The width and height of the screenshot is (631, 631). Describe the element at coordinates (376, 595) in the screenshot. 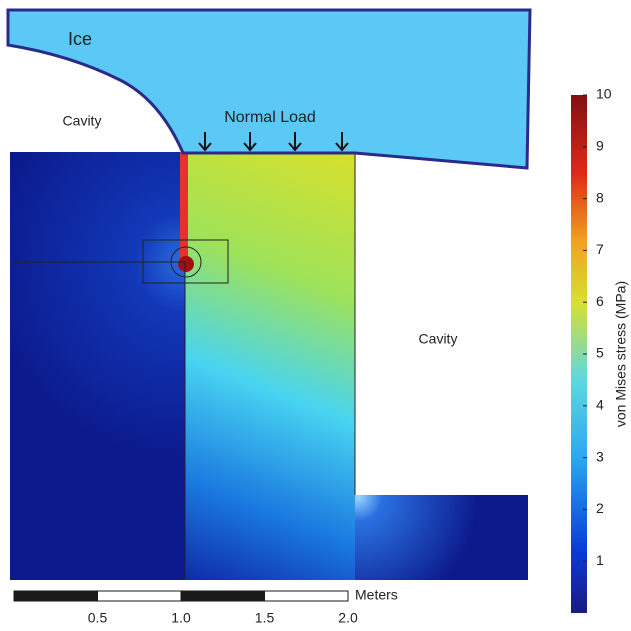

I see `scale-unit: Meters` at that location.